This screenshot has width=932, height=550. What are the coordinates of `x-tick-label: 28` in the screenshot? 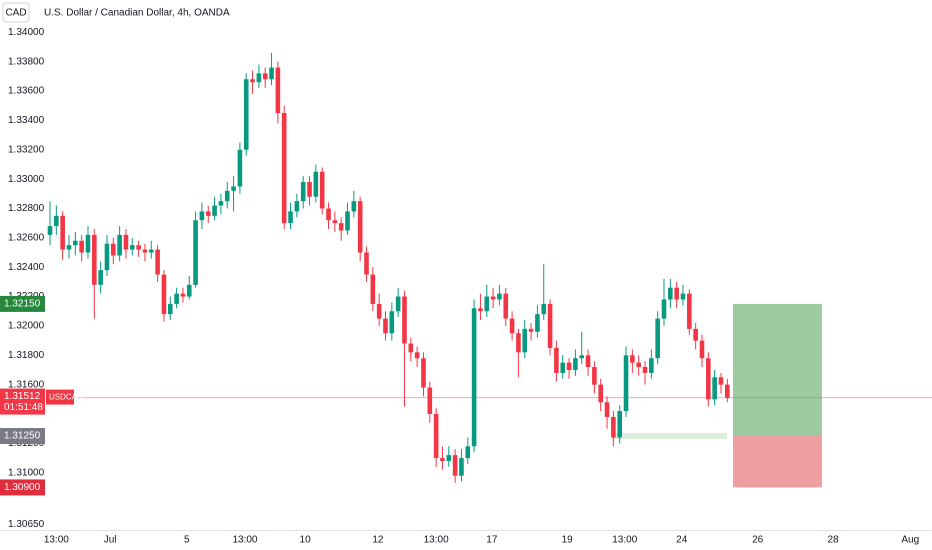 It's located at (833, 540).